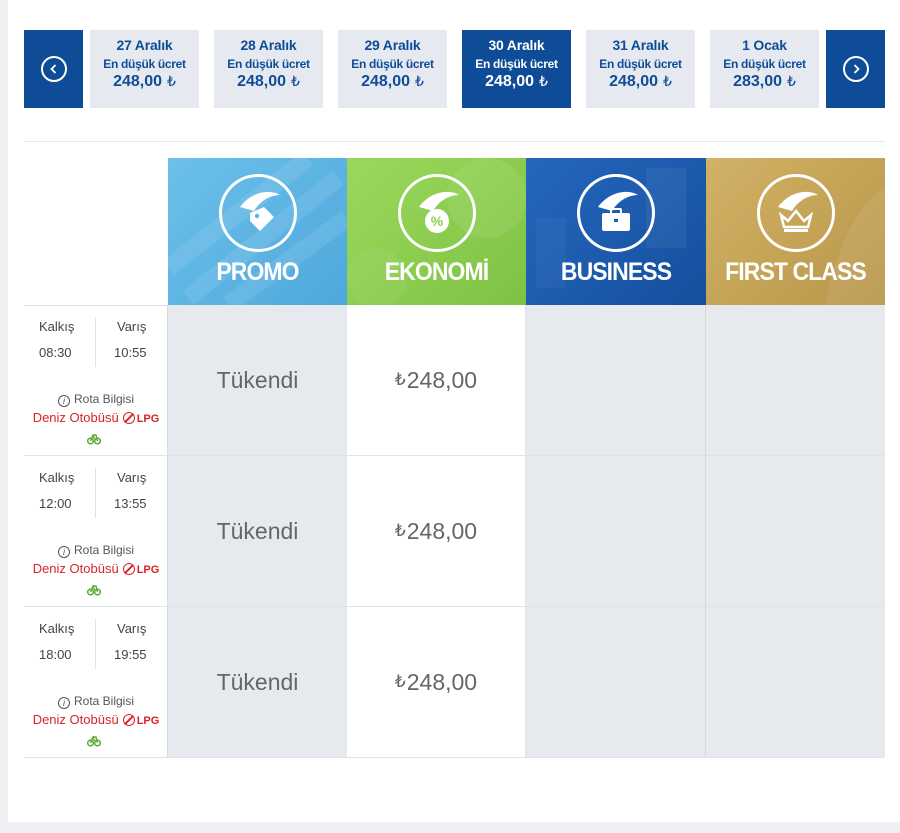 This screenshot has width=900, height=833. Describe the element at coordinates (130, 654) in the screenshot. I see `arrival-time: 19:55` at that location.